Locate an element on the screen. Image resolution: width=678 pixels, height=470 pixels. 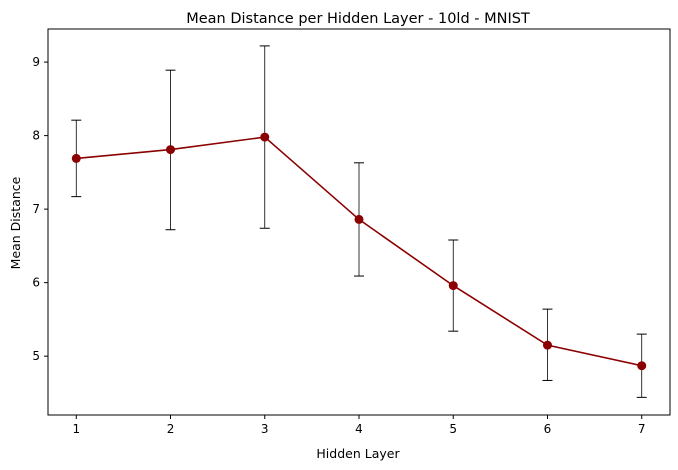
x-tick-label: 4 is located at coordinates (359, 429).